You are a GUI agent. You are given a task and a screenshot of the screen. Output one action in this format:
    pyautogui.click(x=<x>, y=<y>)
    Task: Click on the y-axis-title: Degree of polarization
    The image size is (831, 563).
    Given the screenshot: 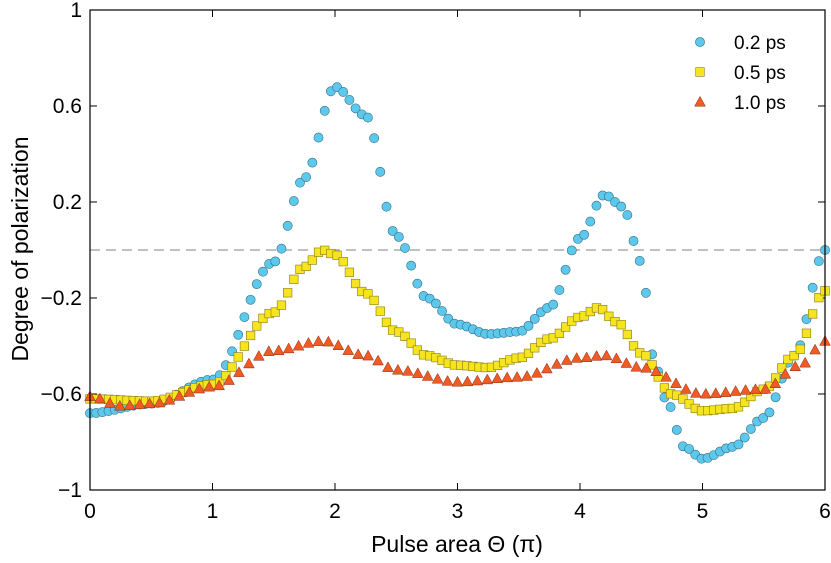 What is the action you would take?
    pyautogui.click(x=20, y=248)
    